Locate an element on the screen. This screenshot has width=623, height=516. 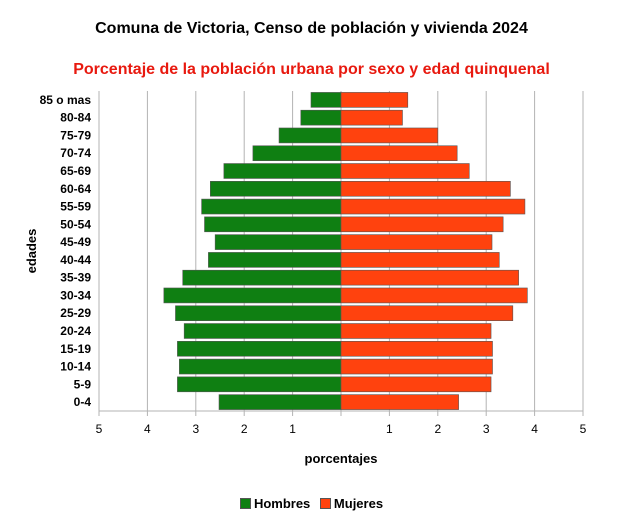
y-category-label: 70-74 is located at coordinates (75, 153).